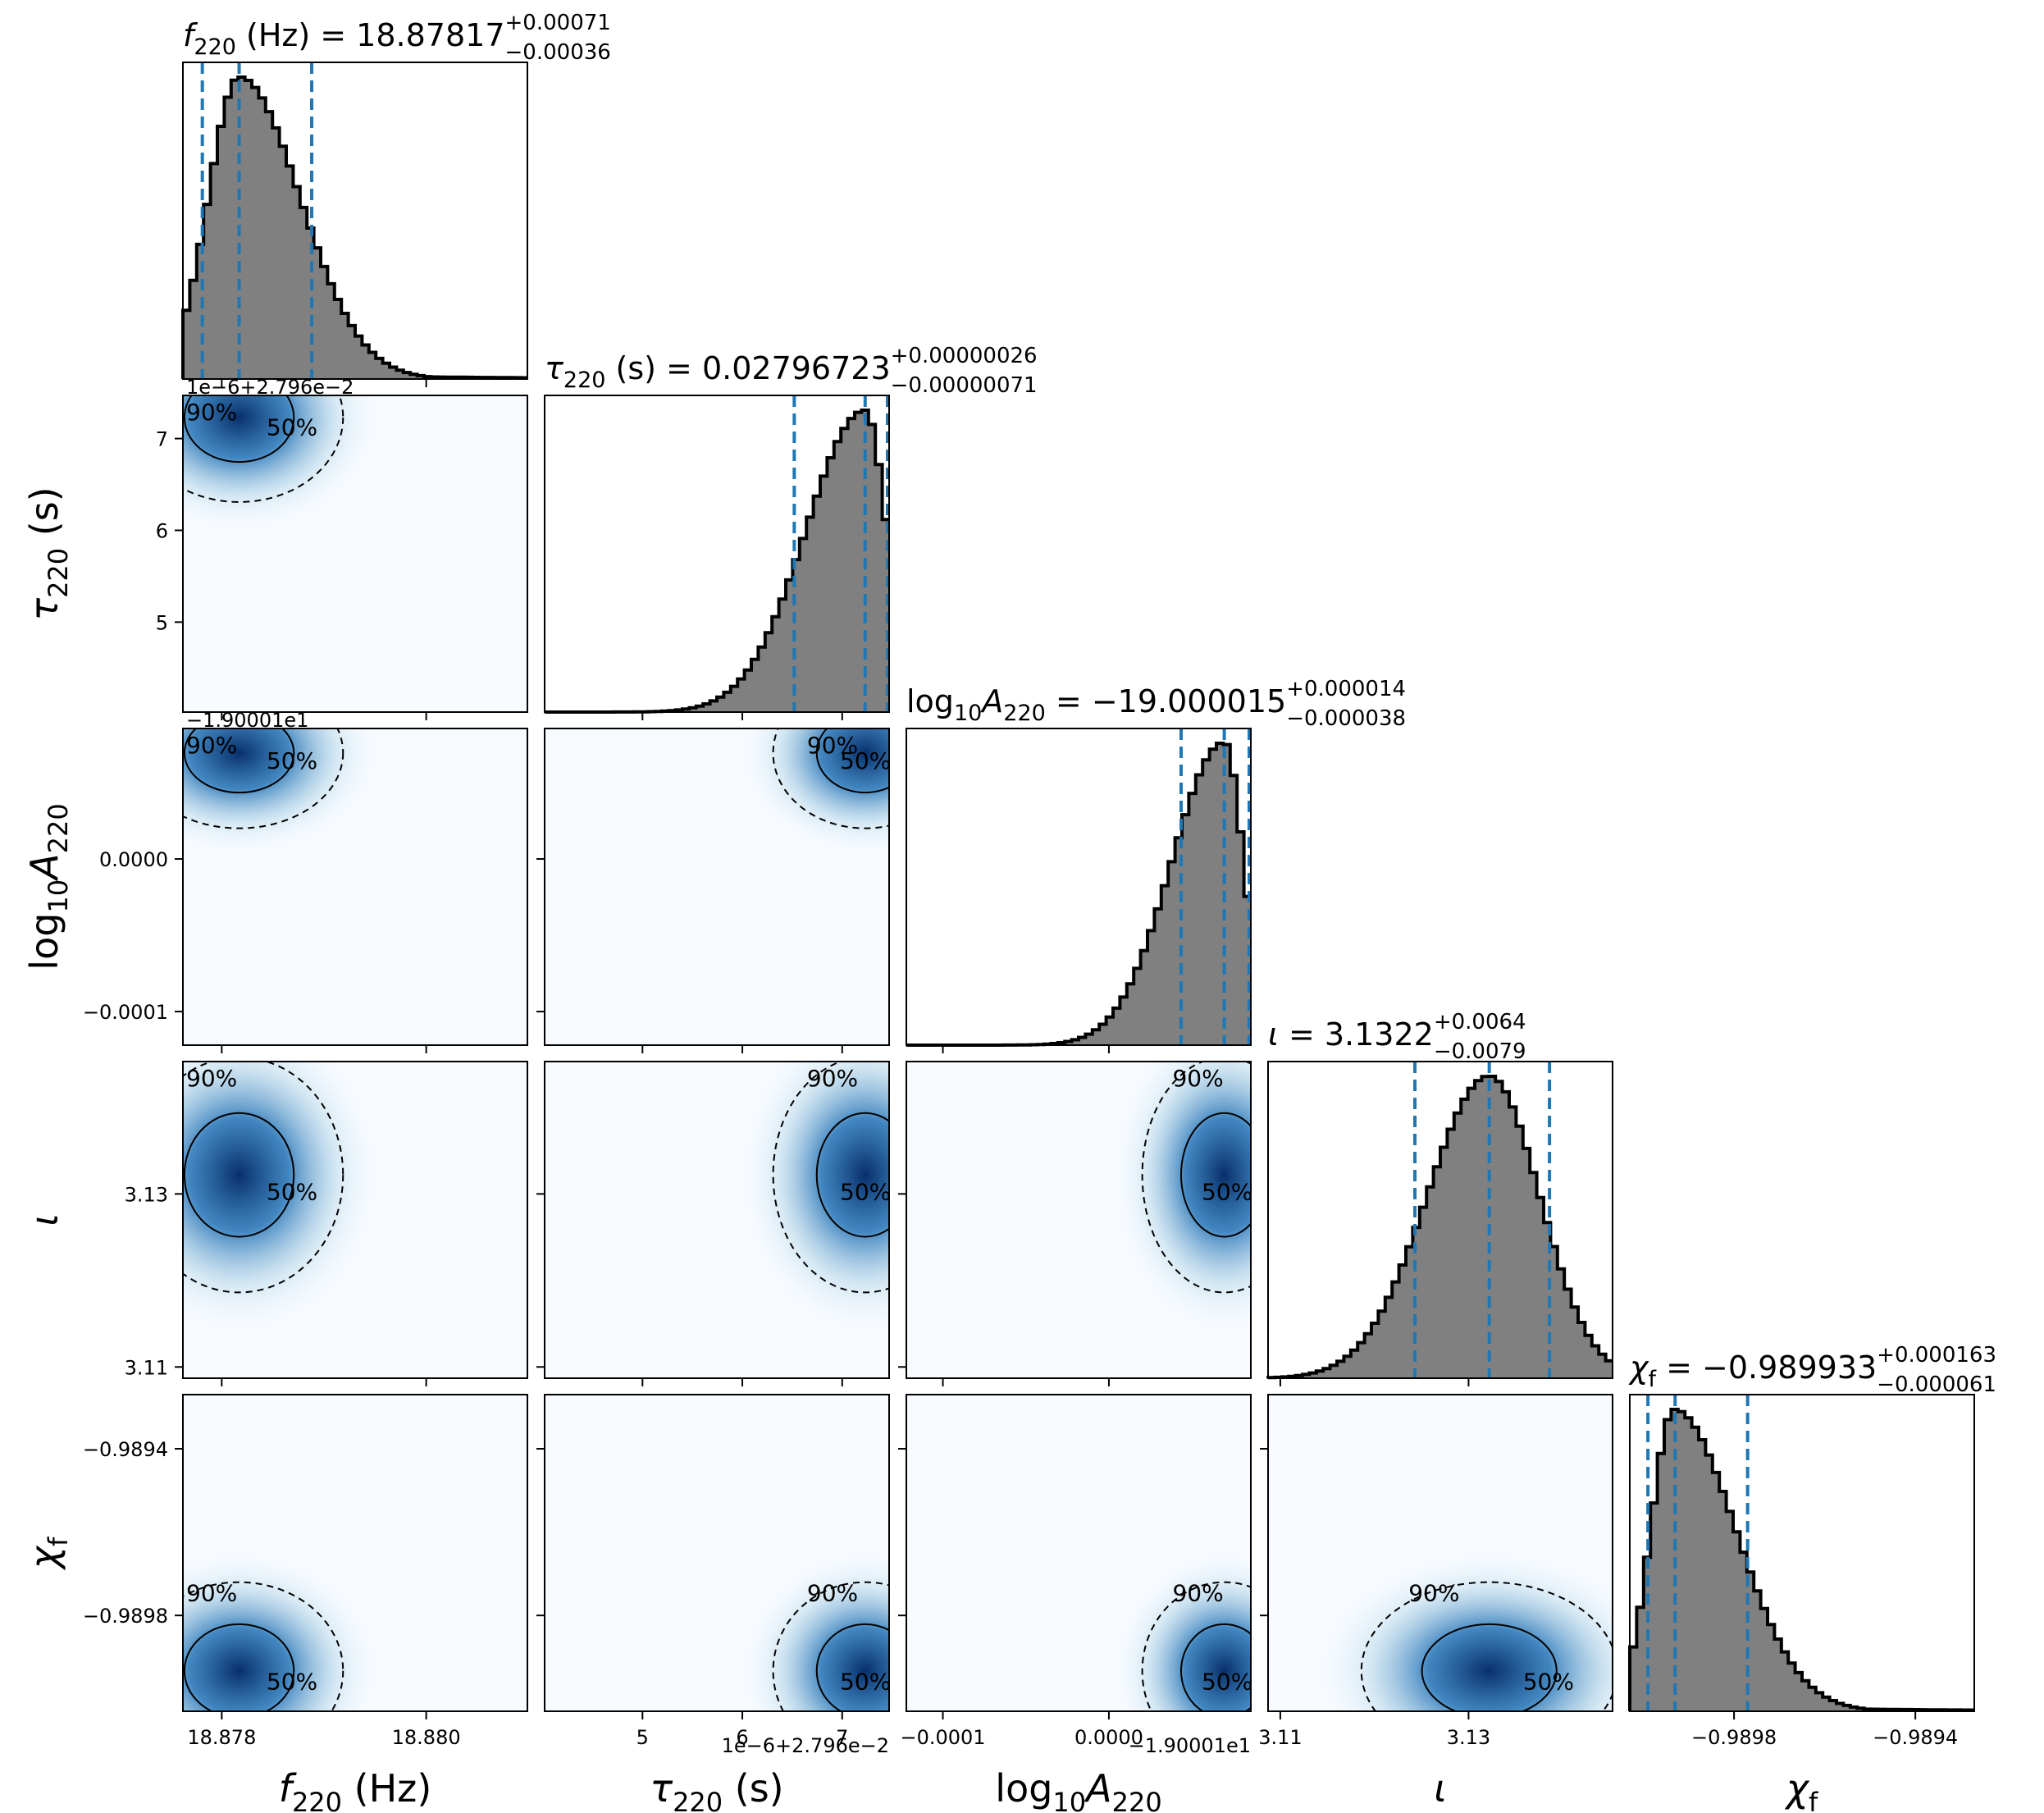 This screenshot has height=1813, width=2044. I want to click on title-tau220-part: τ, so click(554, 368).